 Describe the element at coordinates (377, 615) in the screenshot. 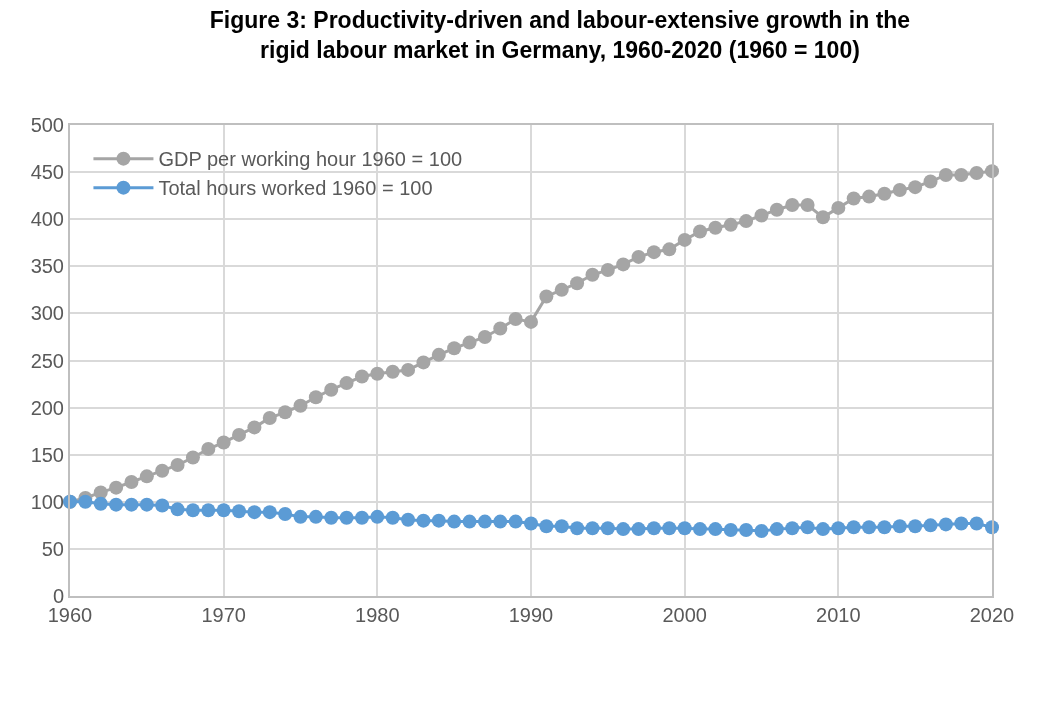

I see `x-tick-label: 1980` at that location.